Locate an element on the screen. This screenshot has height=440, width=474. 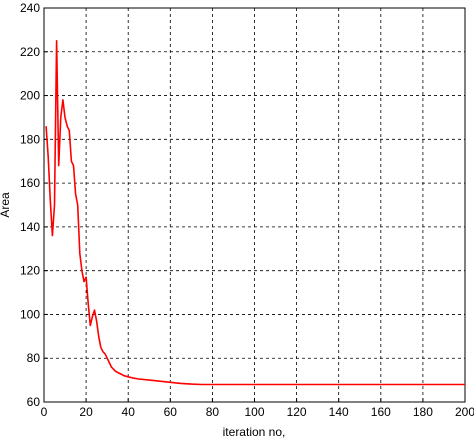
x-tick-label: 180 is located at coordinates (423, 412).